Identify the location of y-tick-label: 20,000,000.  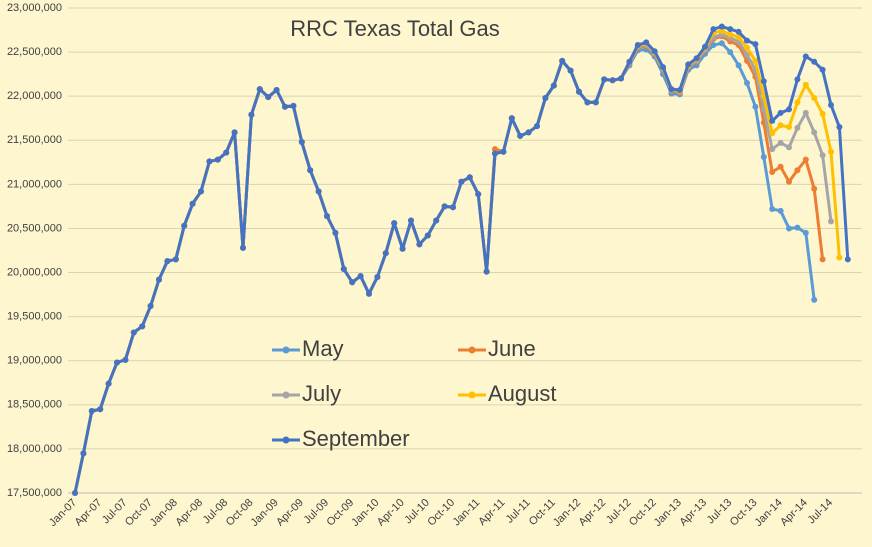
(34, 272).